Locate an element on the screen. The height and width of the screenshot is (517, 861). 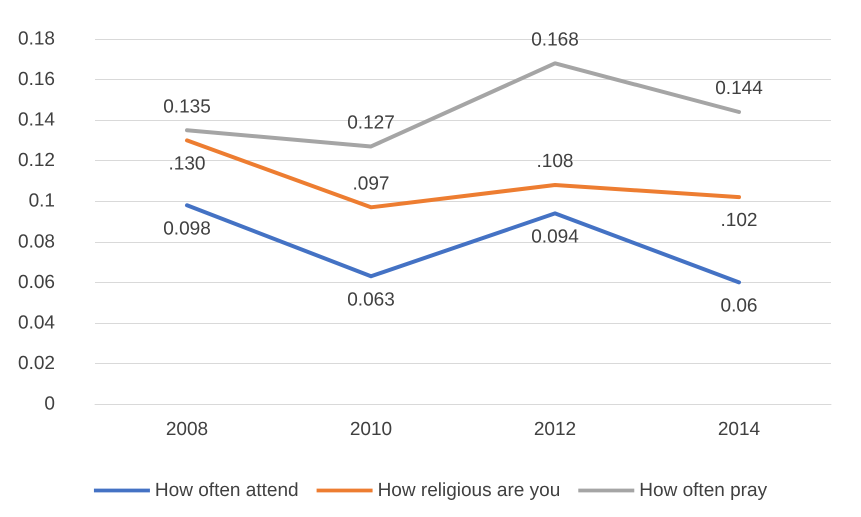
x-tick-label: 2010 is located at coordinates (371, 429).